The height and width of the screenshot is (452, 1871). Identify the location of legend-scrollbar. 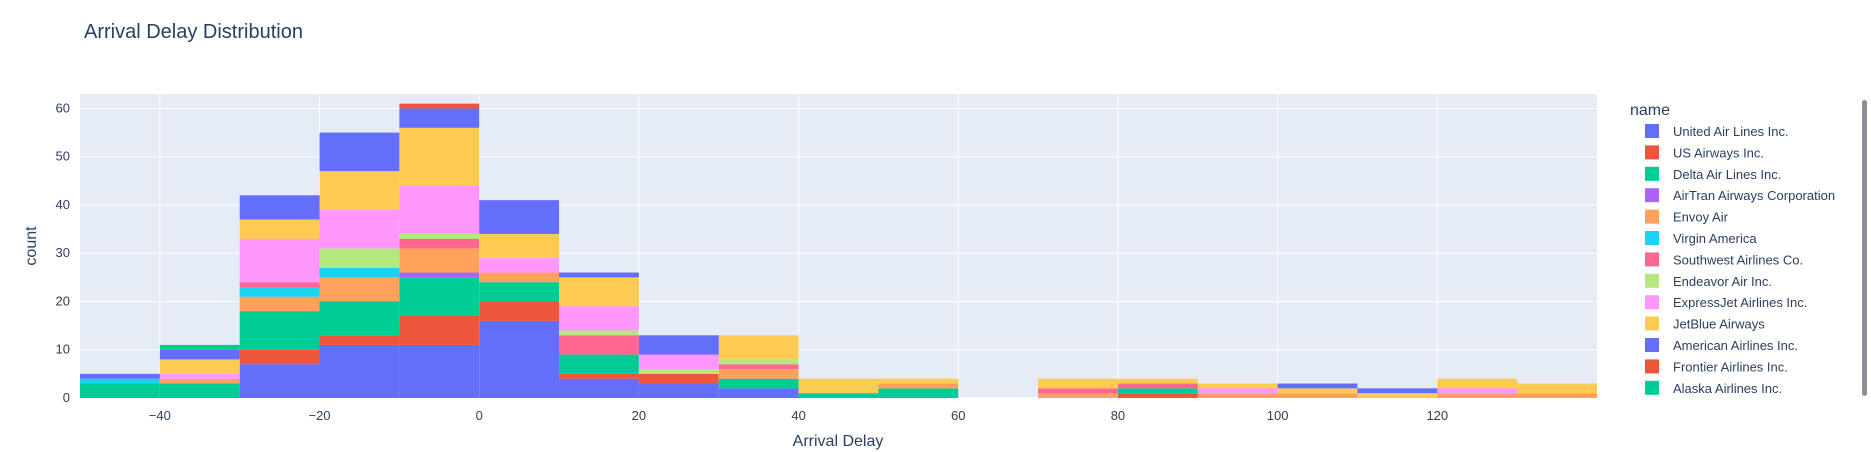
(1864, 248).